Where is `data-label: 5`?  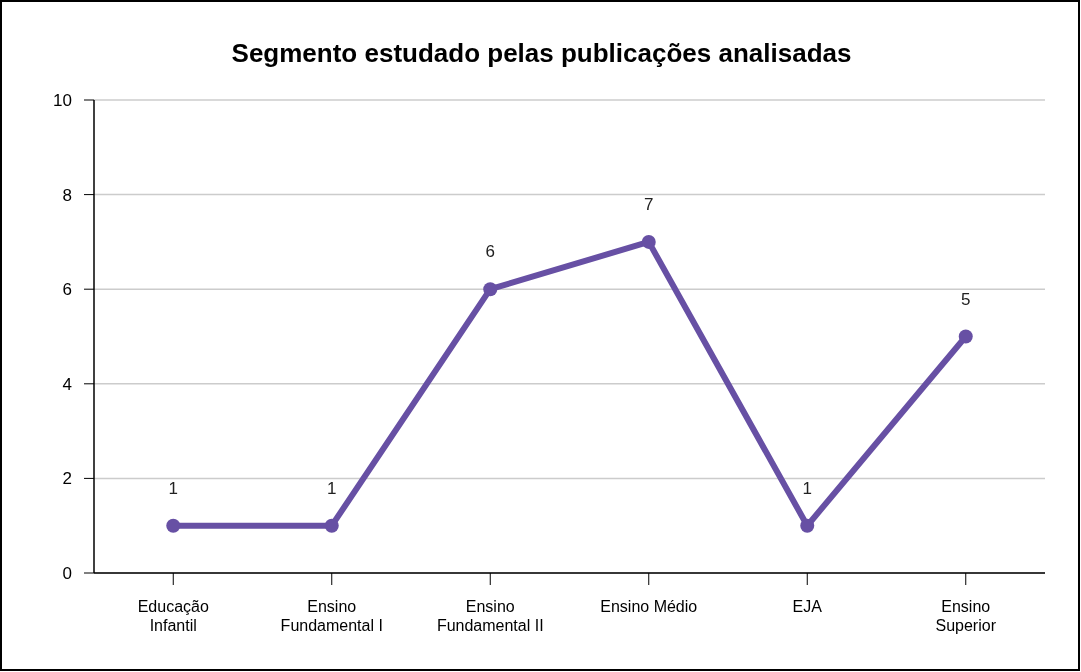
data-label: 5 is located at coordinates (966, 299).